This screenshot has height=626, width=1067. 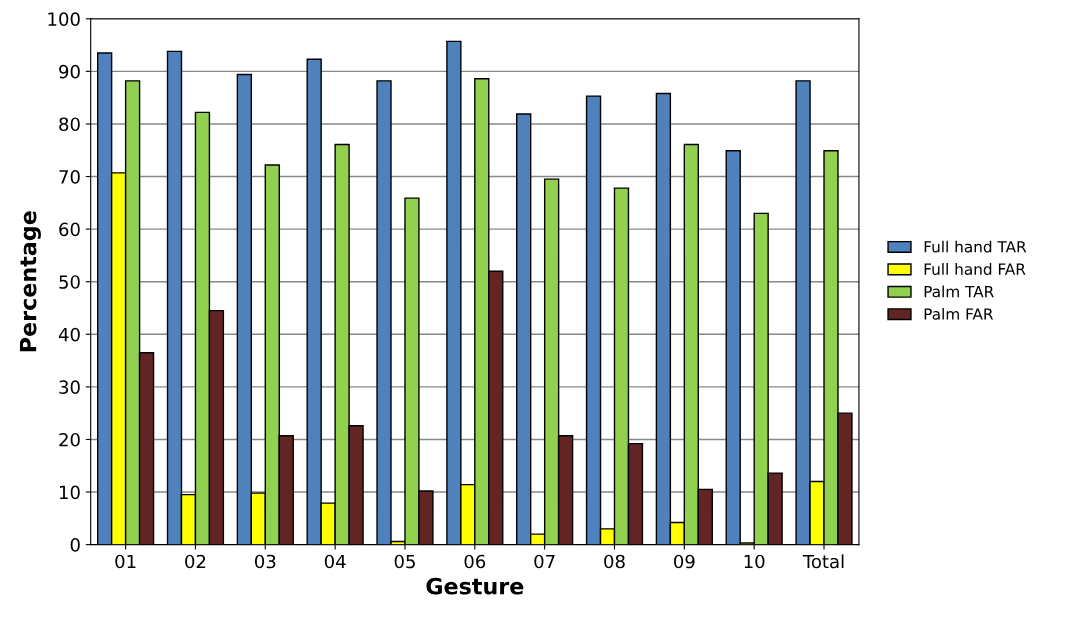 I want to click on x-tick-label: 07, so click(x=544, y=561).